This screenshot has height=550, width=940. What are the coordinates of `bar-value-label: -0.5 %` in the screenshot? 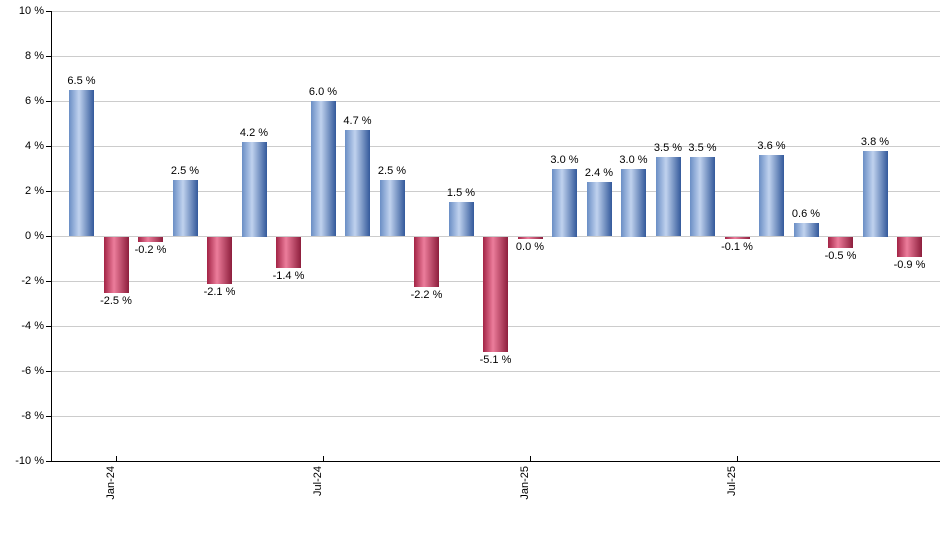 It's located at (840, 256).